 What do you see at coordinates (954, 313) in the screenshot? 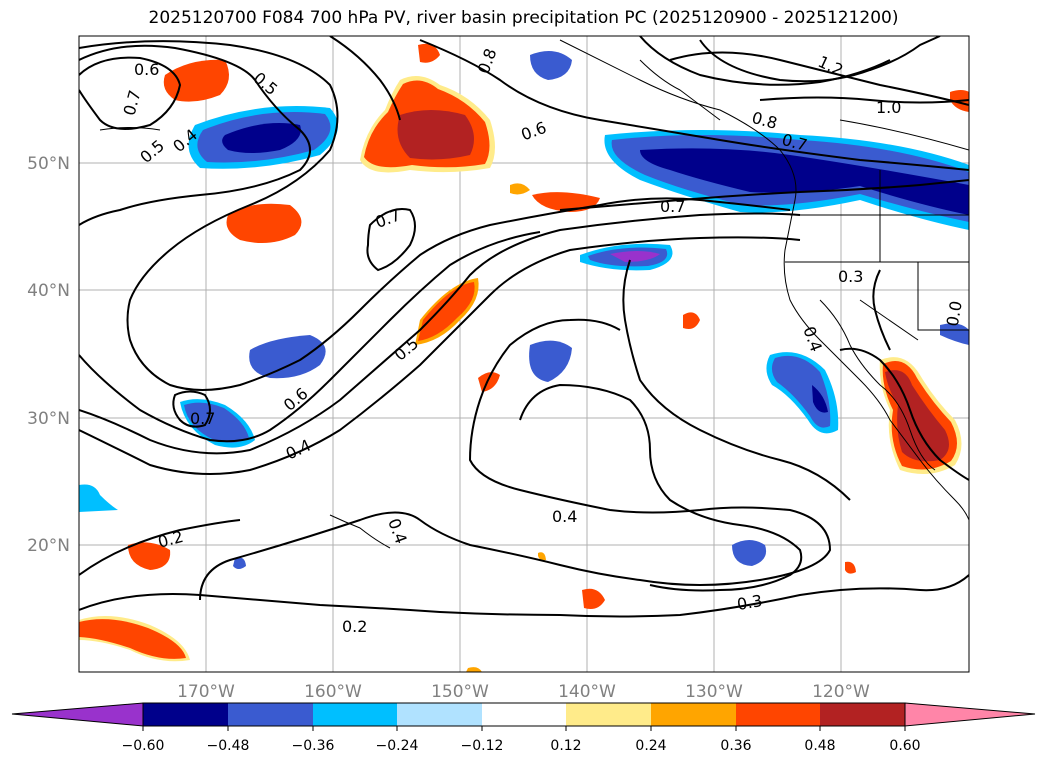
I see `contour-label: 0.0` at bounding box center [954, 313].